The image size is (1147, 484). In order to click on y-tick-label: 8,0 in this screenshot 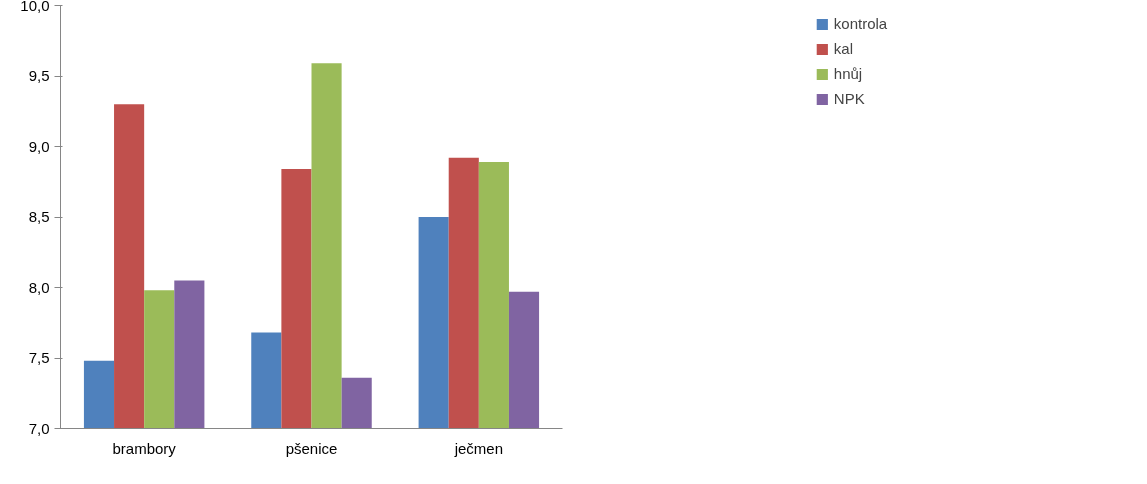, I will do `click(39, 287)`.